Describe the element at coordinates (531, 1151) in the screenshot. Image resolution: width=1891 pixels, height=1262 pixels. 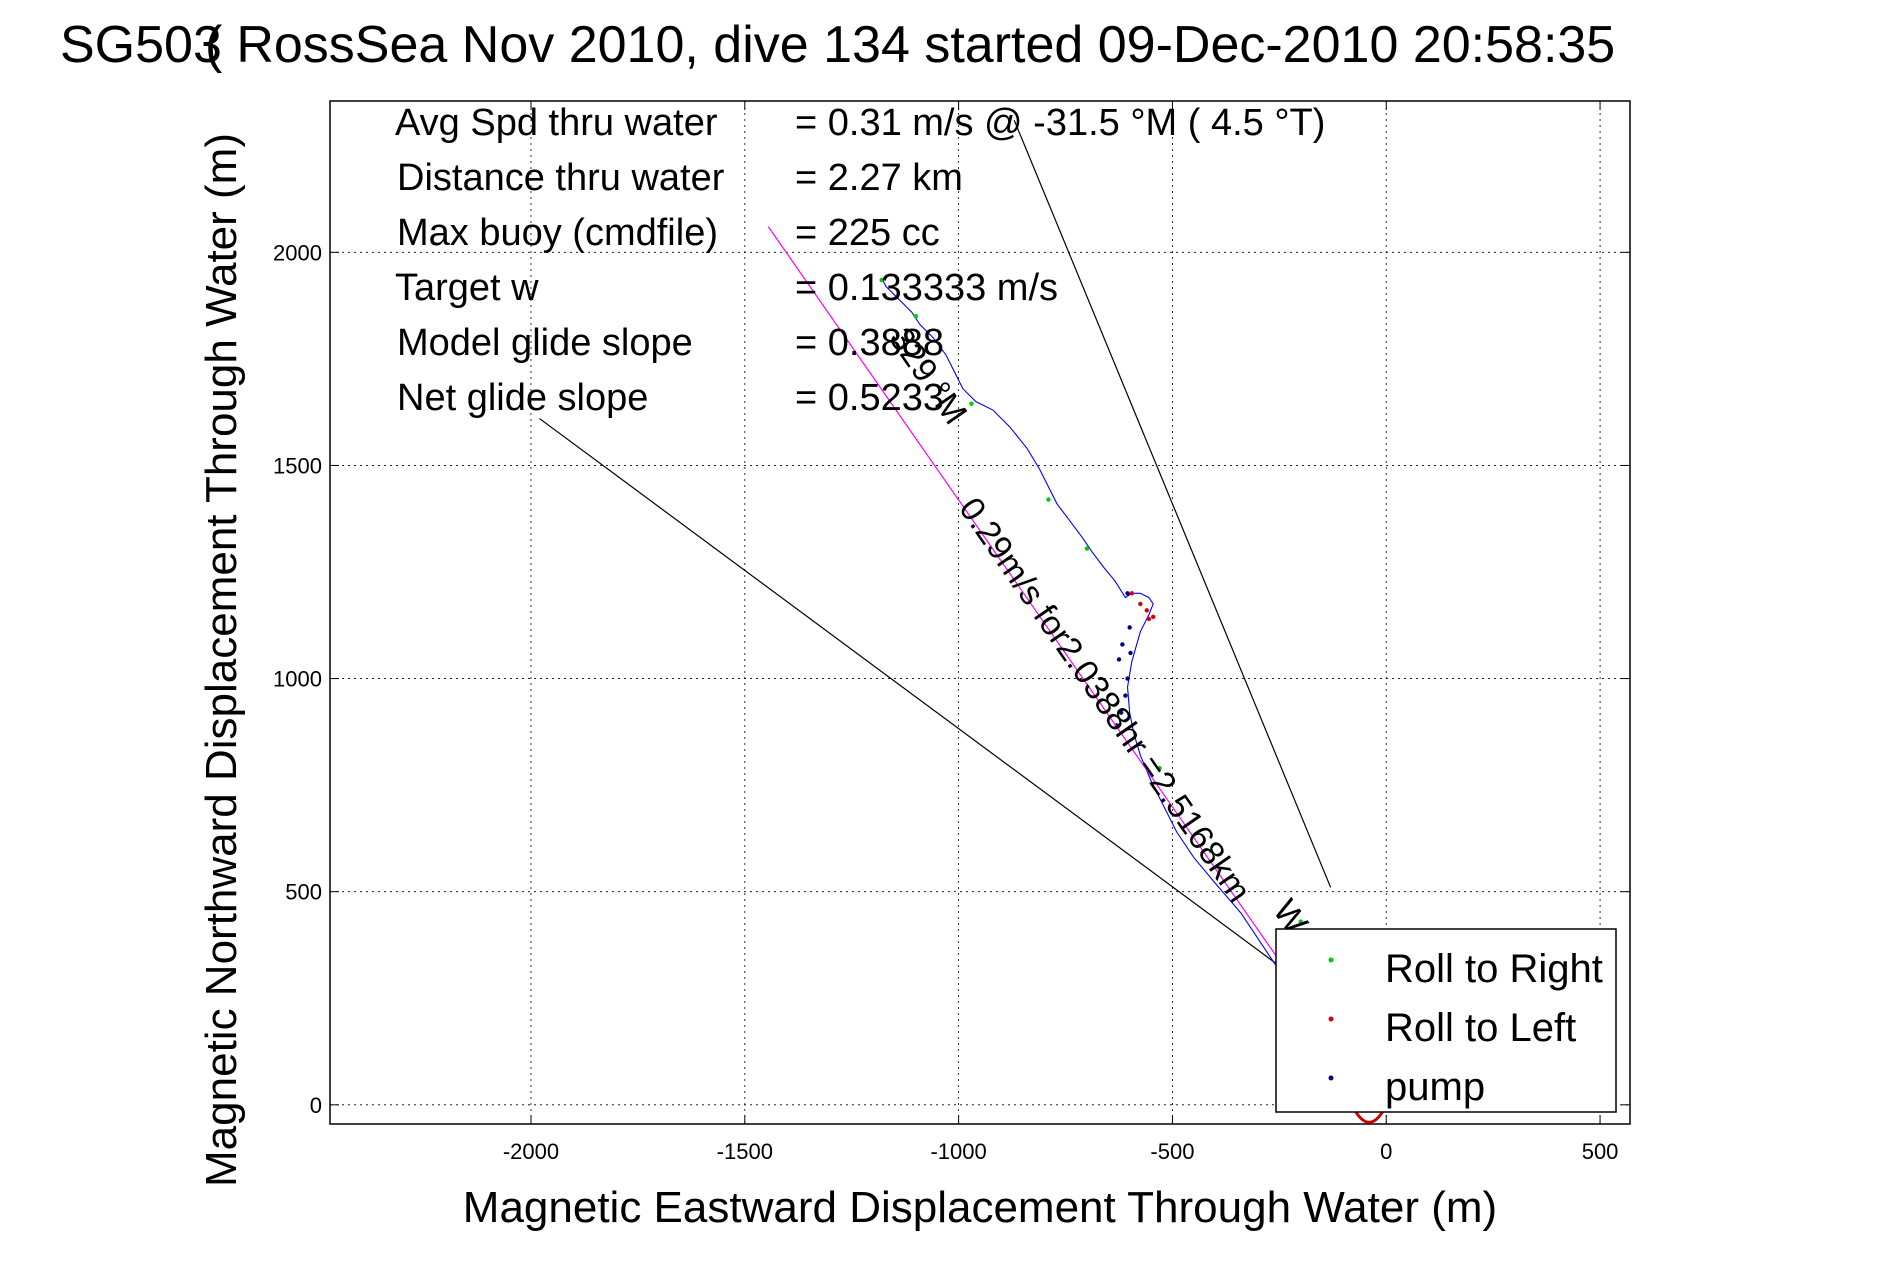
I see `x-tick-label: -2000` at that location.